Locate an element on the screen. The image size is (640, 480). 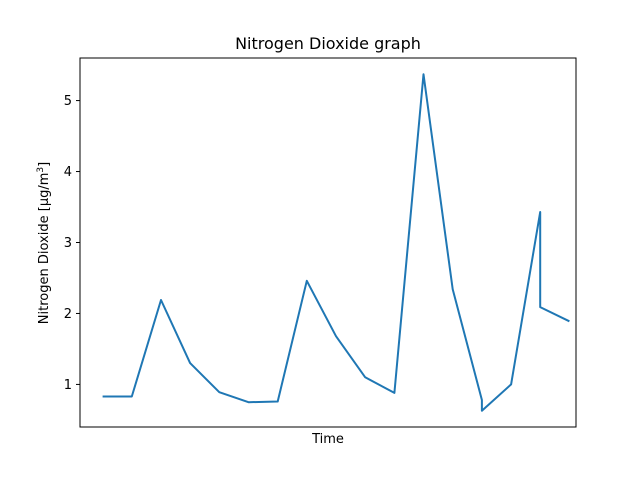
y-axis-label-text: Nitrogen Dioxide [μg/m is located at coordinates (44, 249).